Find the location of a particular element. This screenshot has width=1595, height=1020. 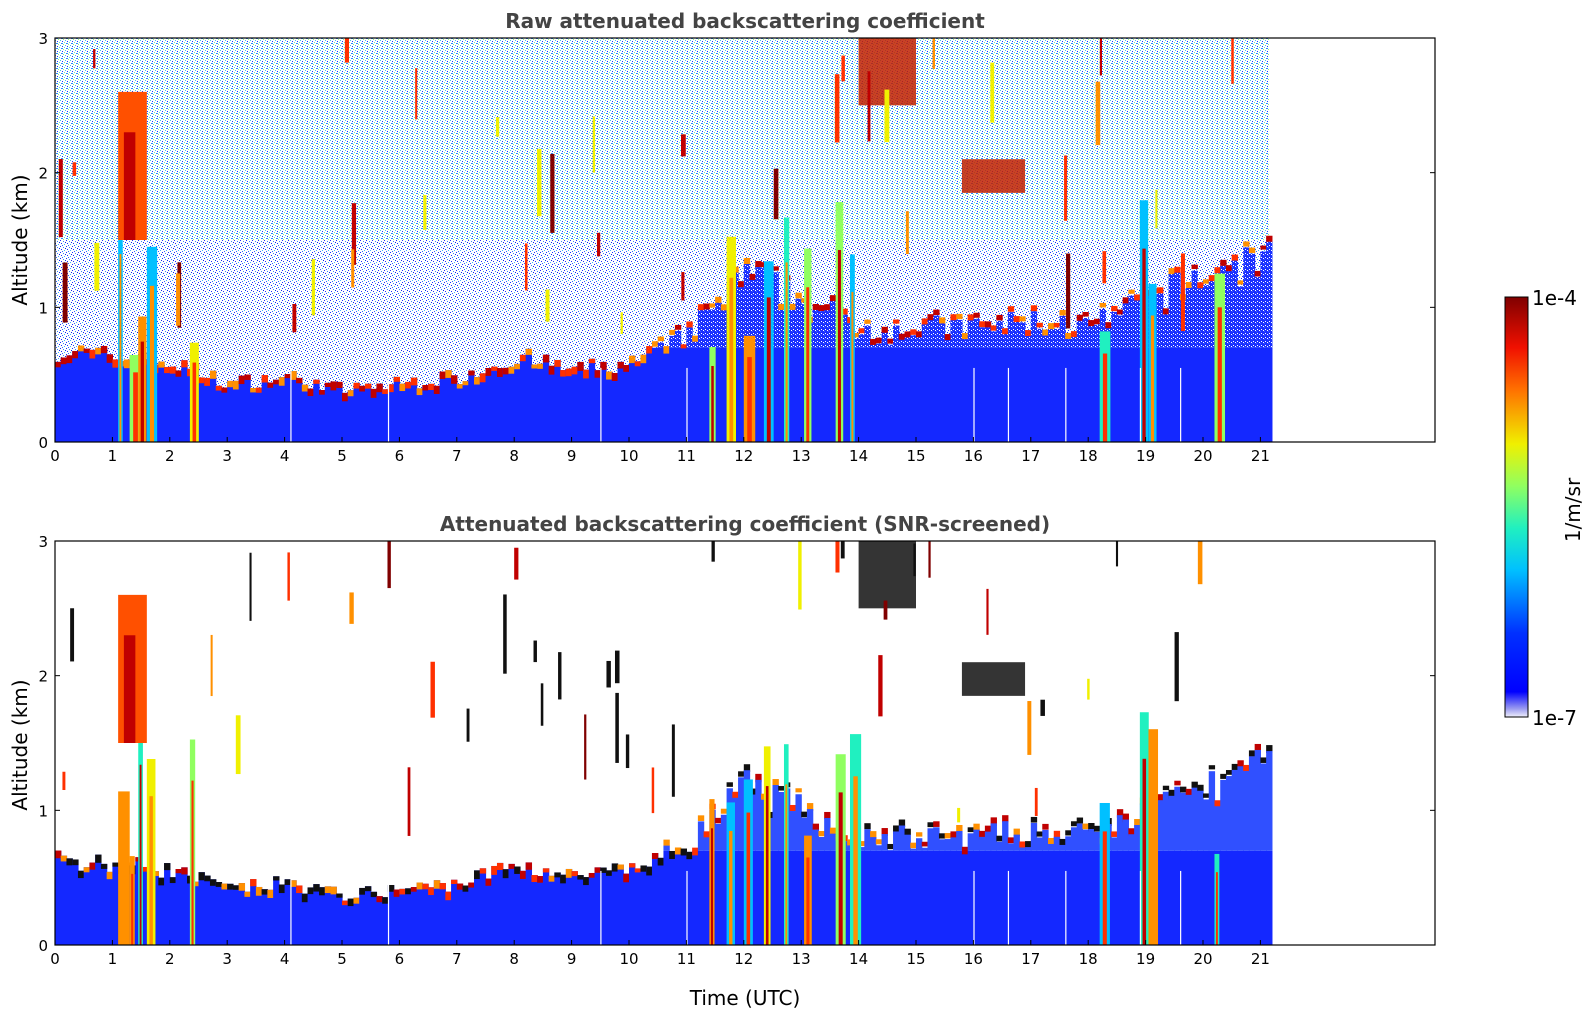

y-tick-label: 3 is located at coordinates (43, 39).